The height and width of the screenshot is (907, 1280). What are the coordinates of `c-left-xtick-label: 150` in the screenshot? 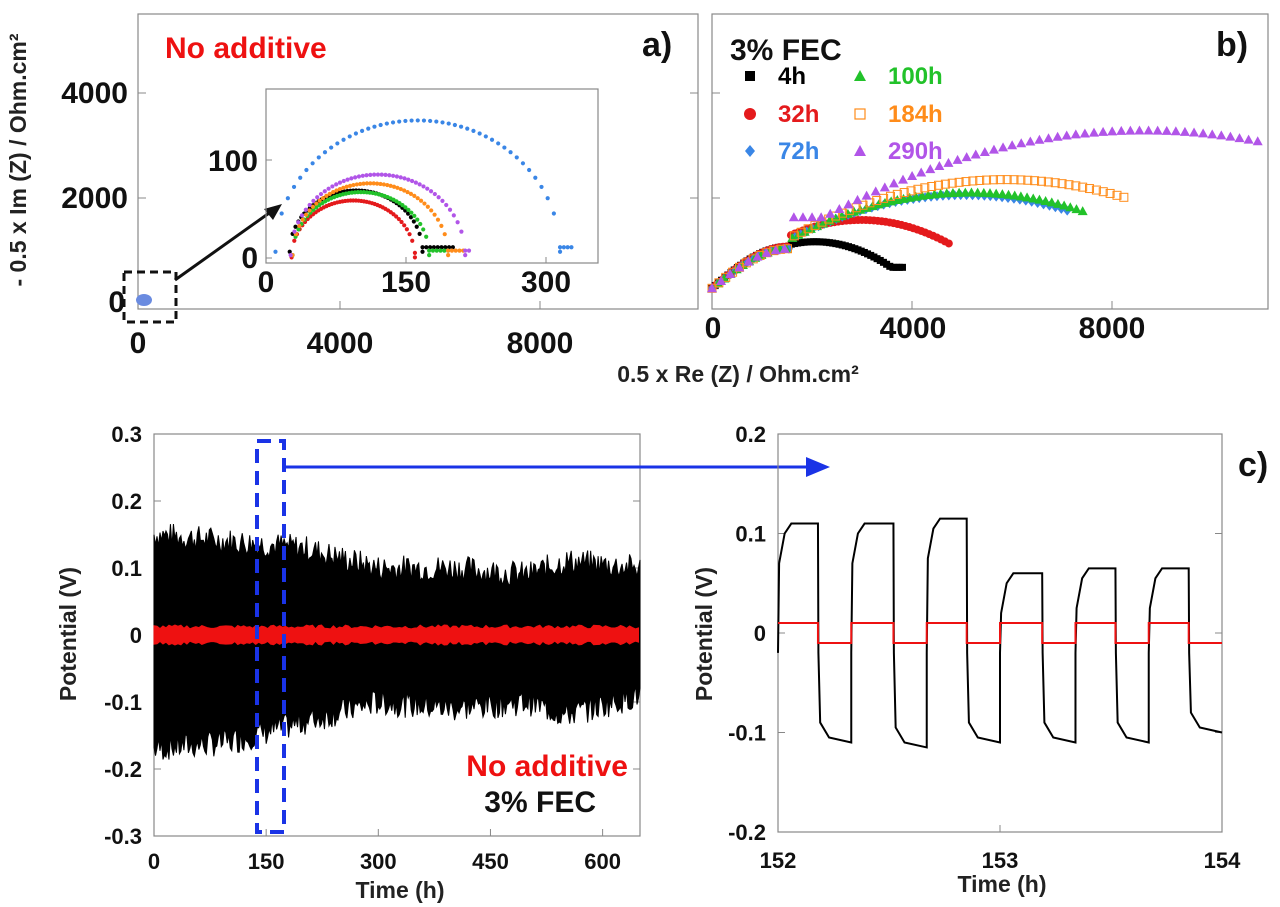 It's located at (266, 861).